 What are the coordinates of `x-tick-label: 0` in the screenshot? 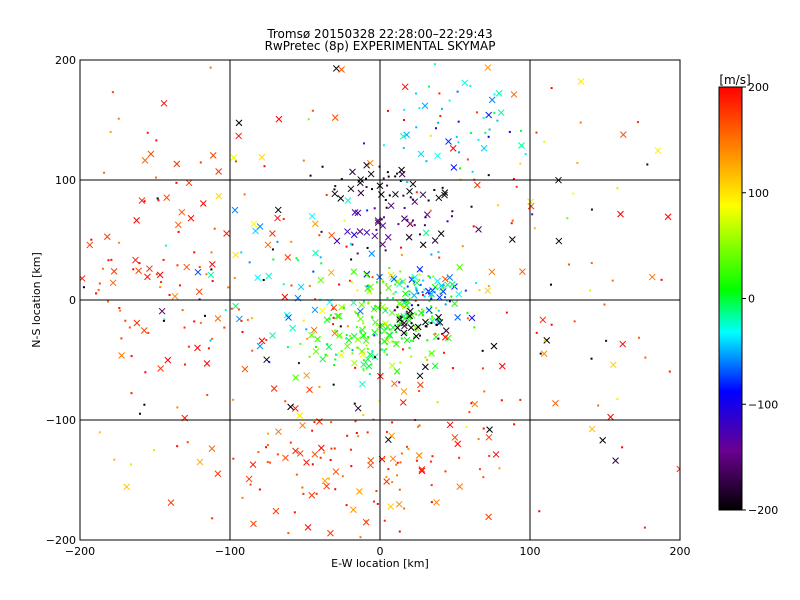 It's located at (380, 551).